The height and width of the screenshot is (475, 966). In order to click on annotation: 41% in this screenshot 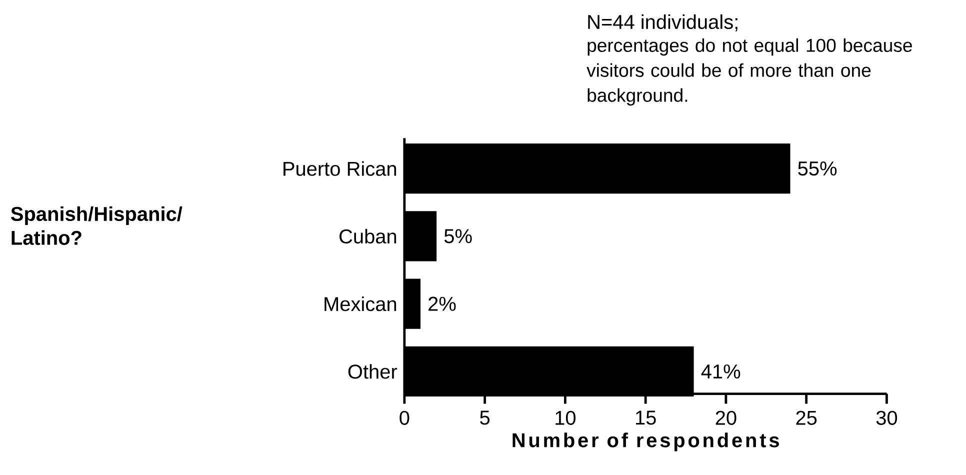, I will do `click(720, 371)`.